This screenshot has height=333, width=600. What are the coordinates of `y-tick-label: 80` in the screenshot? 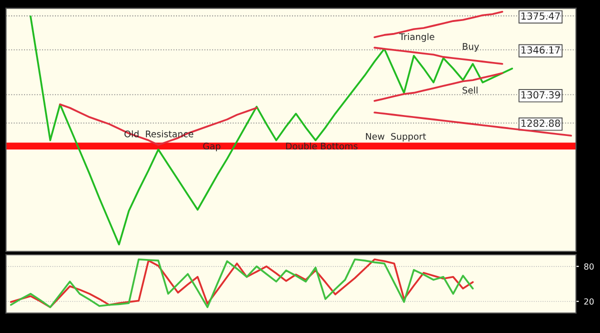 It's located at (589, 266).